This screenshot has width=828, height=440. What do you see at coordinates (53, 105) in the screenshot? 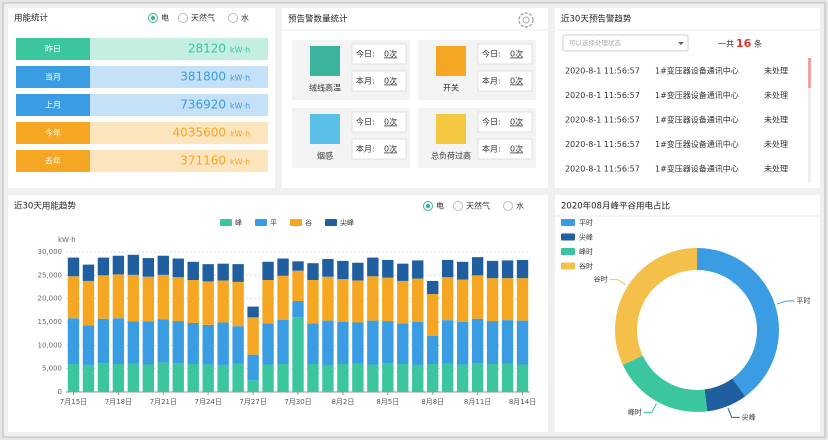
I see `stat-label: 上月` at bounding box center [53, 105].